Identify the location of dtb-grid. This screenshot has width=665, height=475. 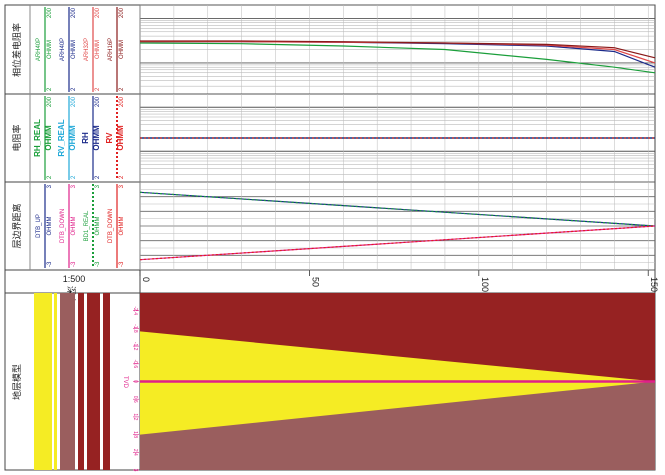
(397, 226).